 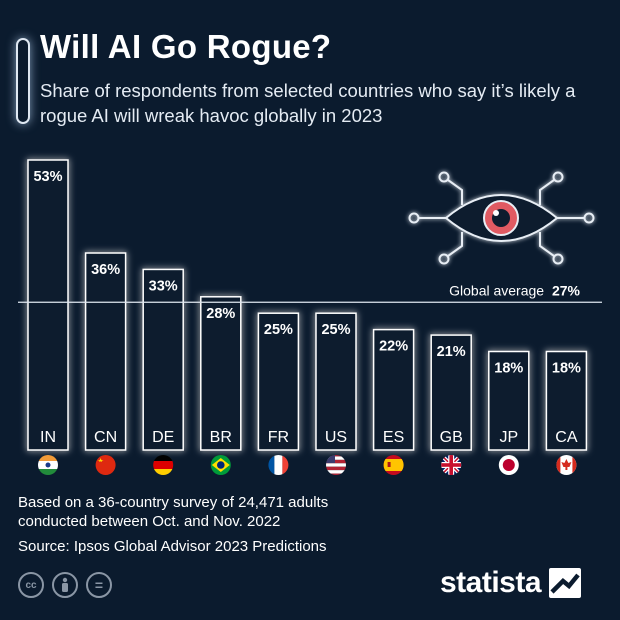 What do you see at coordinates (393, 347) in the screenshot?
I see `value-label-es: 22%` at bounding box center [393, 347].